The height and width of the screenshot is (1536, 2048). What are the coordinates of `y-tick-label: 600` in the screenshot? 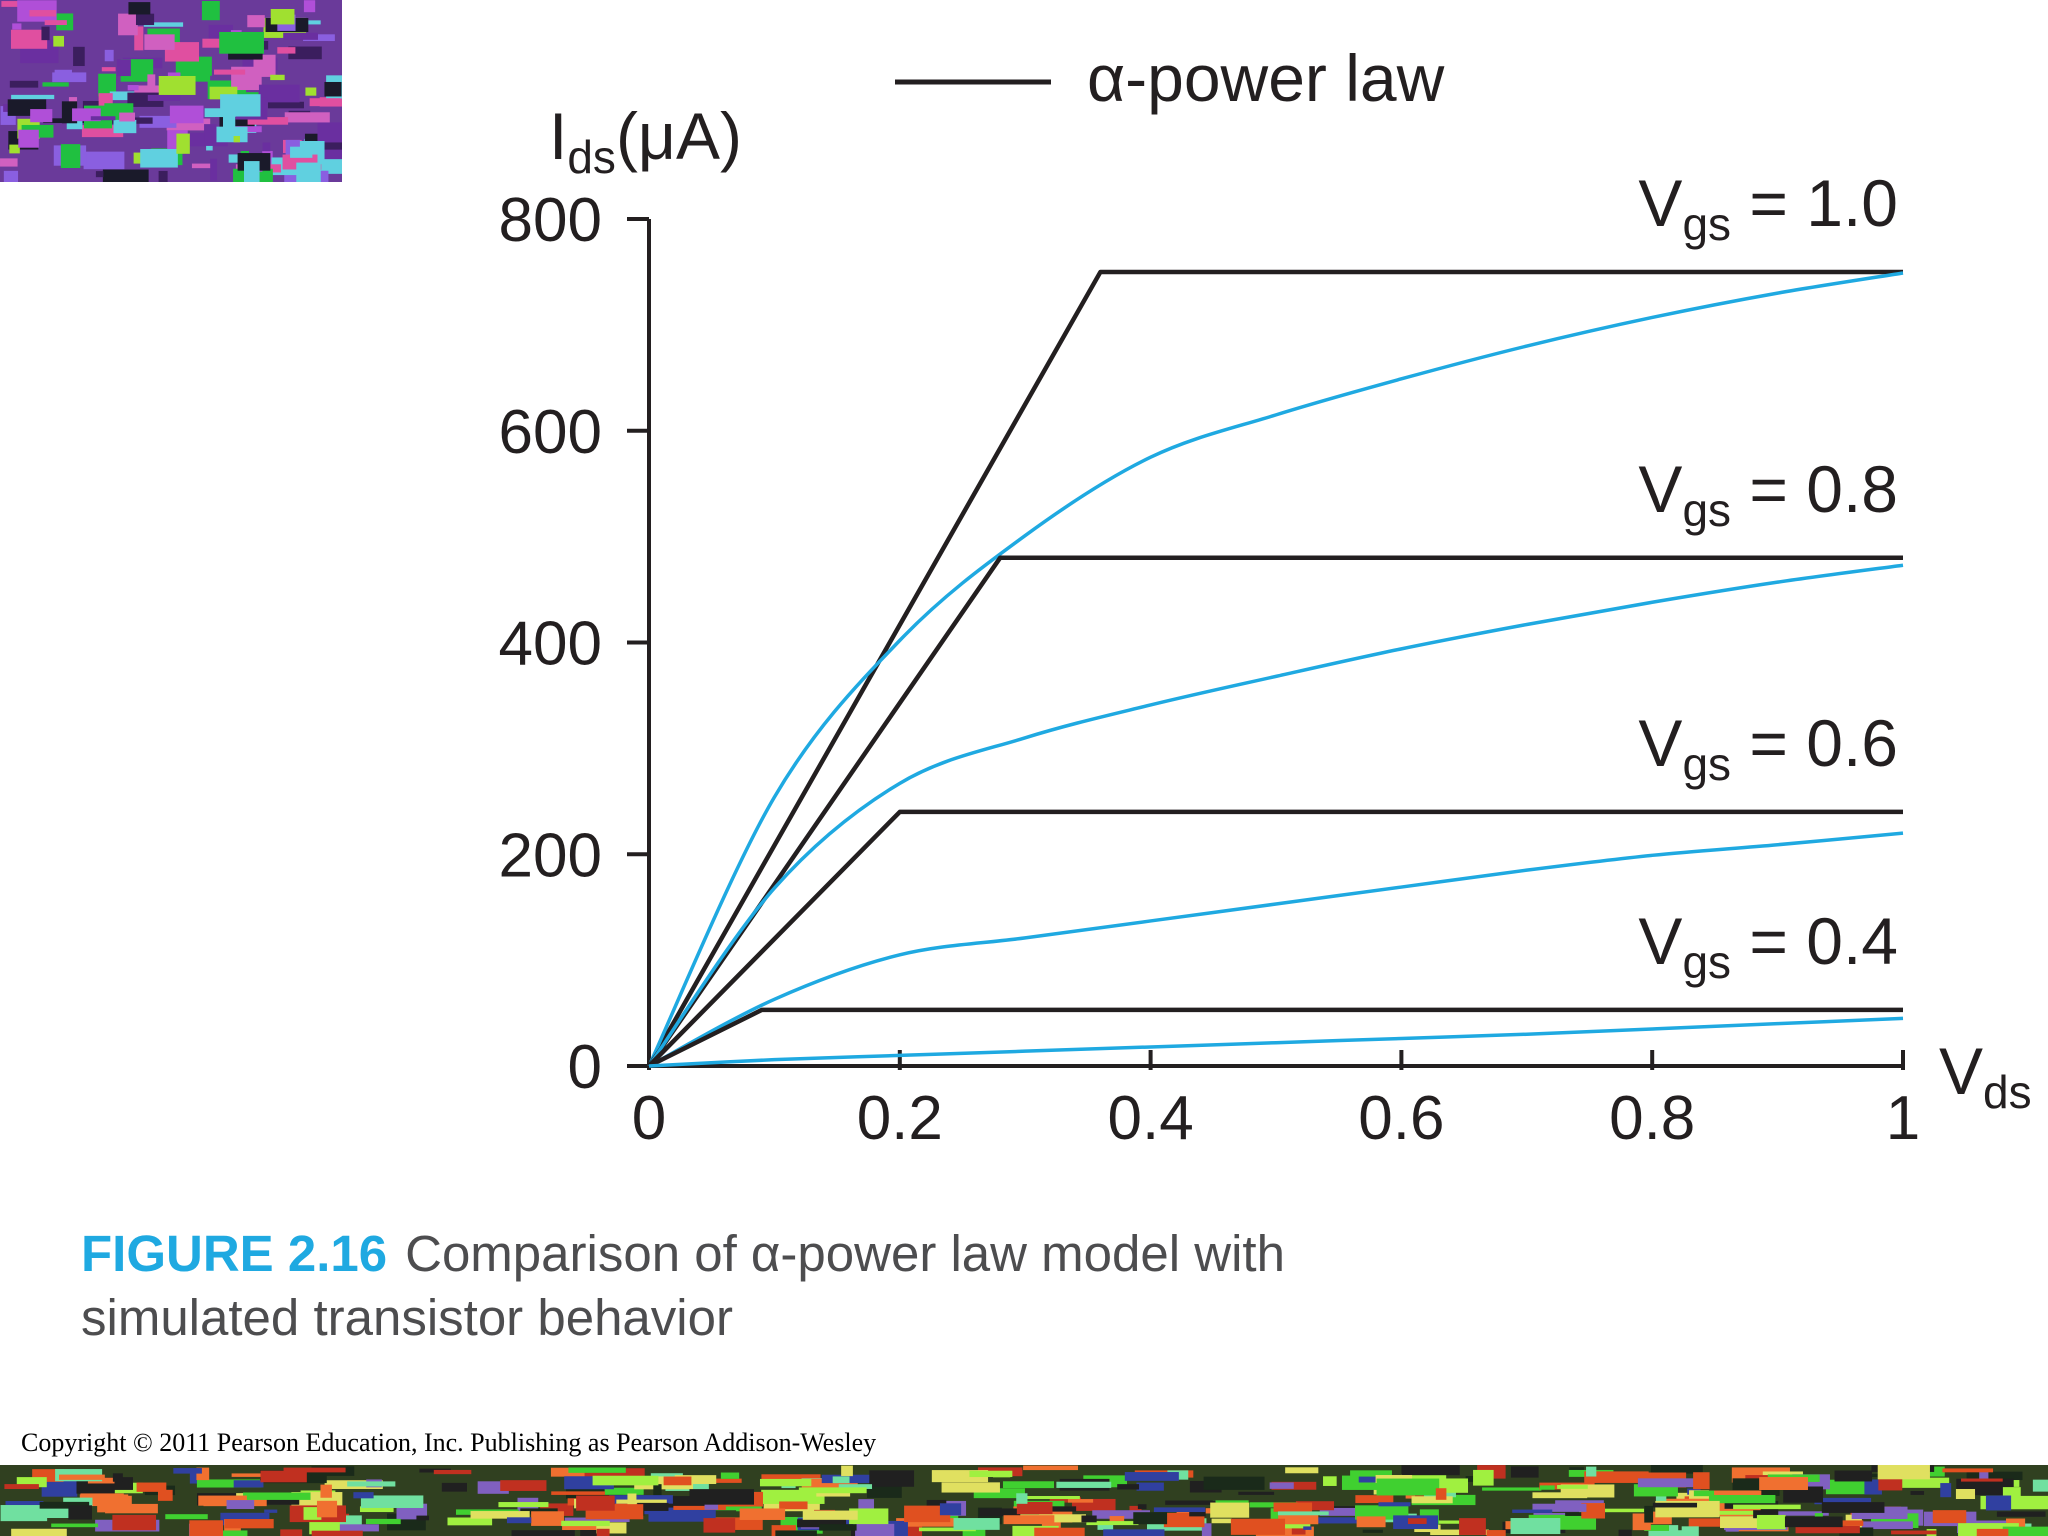 It's located at (550, 432).